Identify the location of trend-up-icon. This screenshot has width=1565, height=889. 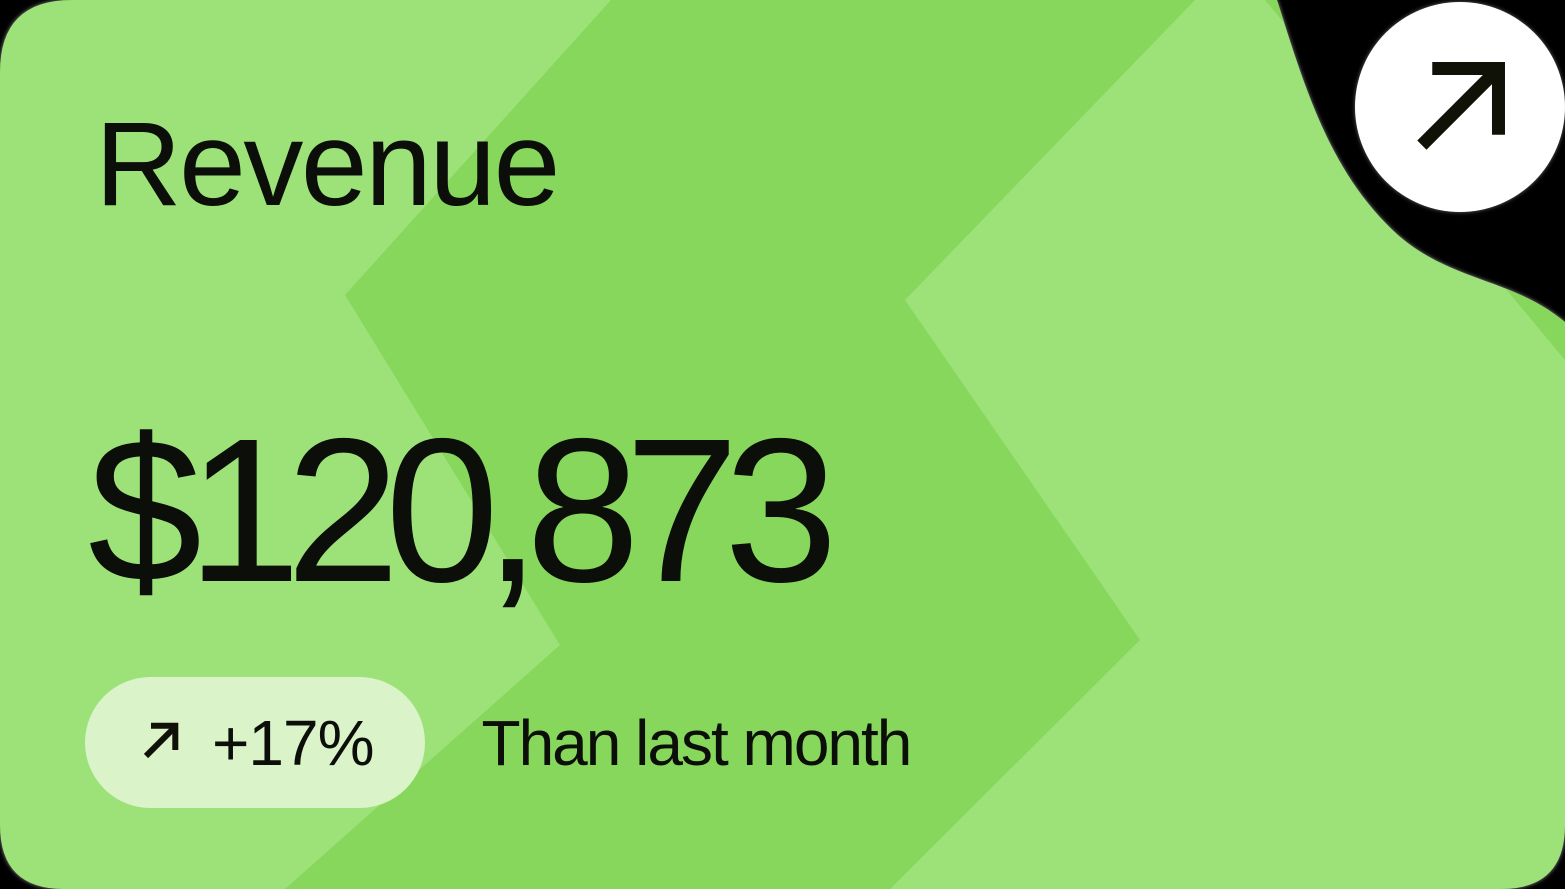
(161, 743).